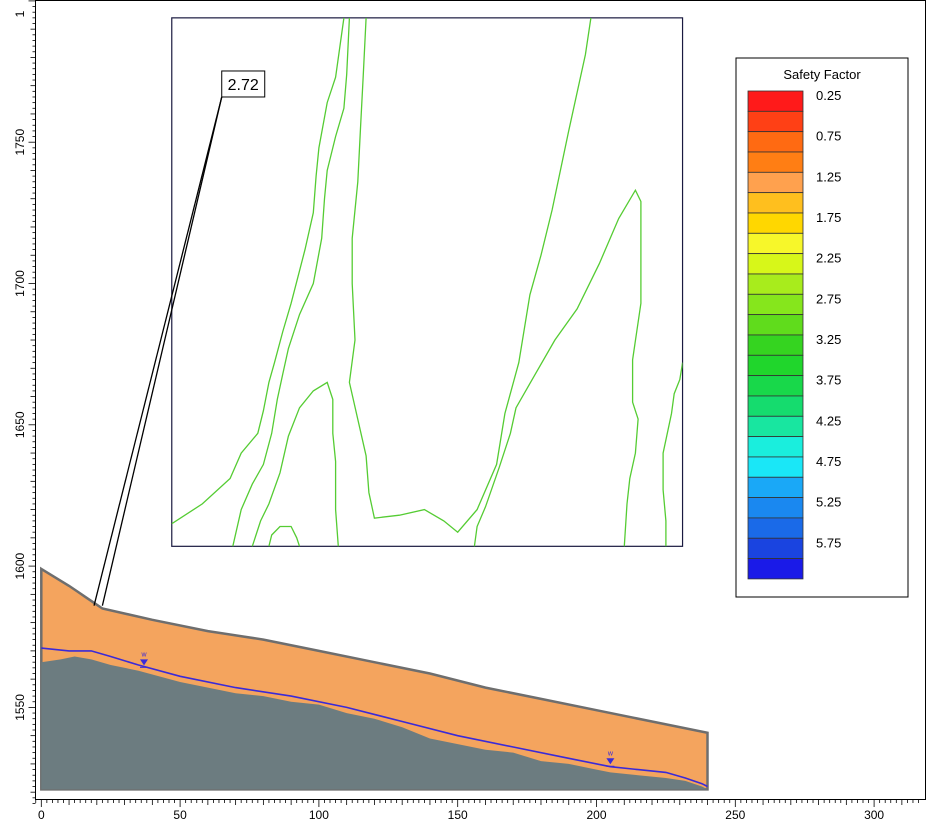  I want to click on y-tick-label-1: 1600, so click(20, 565).